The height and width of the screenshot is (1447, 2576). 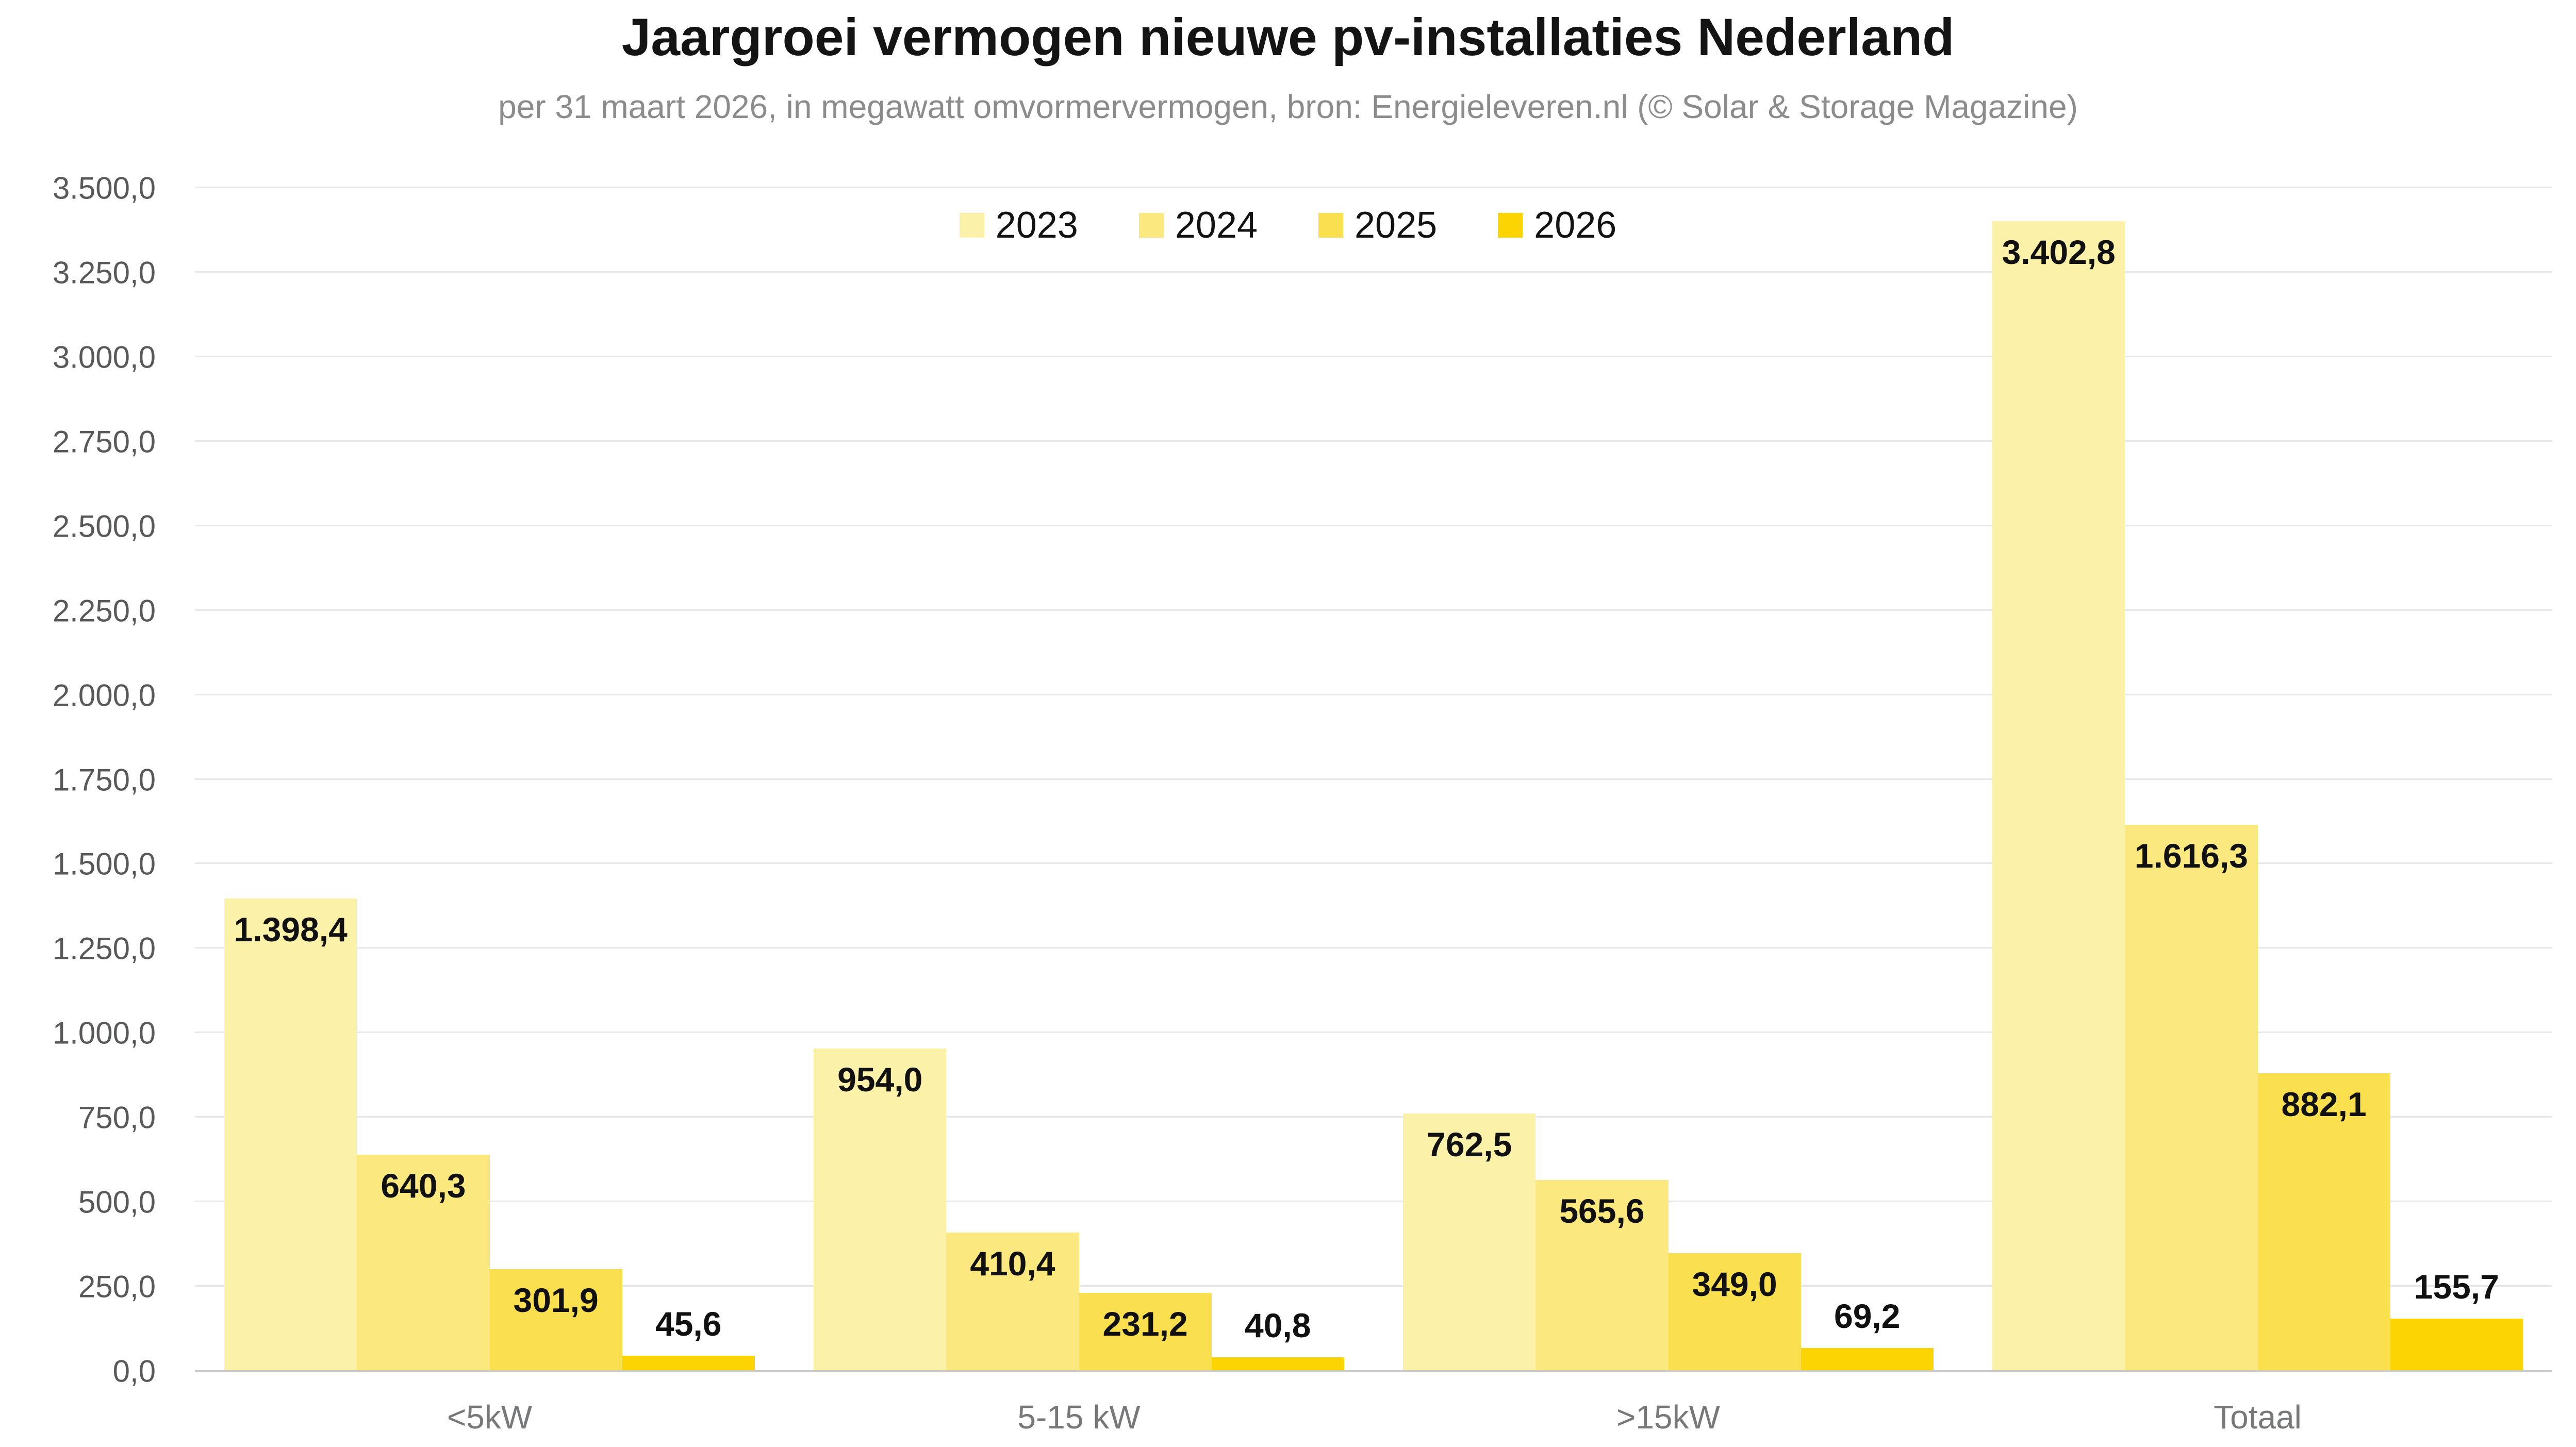 I want to click on legend-label: 2024, so click(x=1217, y=225).